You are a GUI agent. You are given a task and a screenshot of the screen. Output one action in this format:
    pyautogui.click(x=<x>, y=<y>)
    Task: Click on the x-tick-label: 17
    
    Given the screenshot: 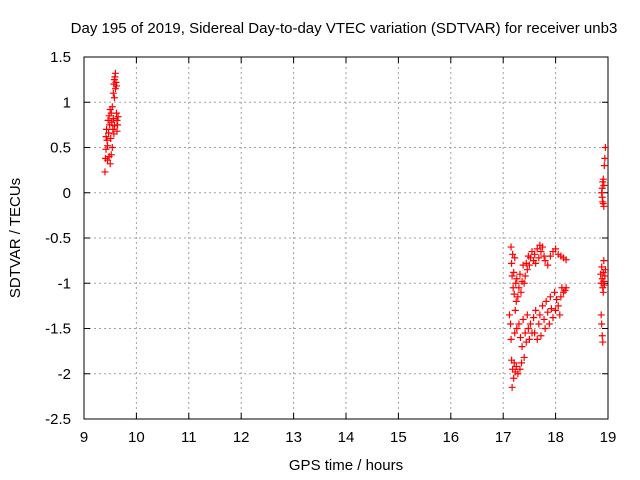 What is the action you would take?
    pyautogui.click(x=503, y=437)
    